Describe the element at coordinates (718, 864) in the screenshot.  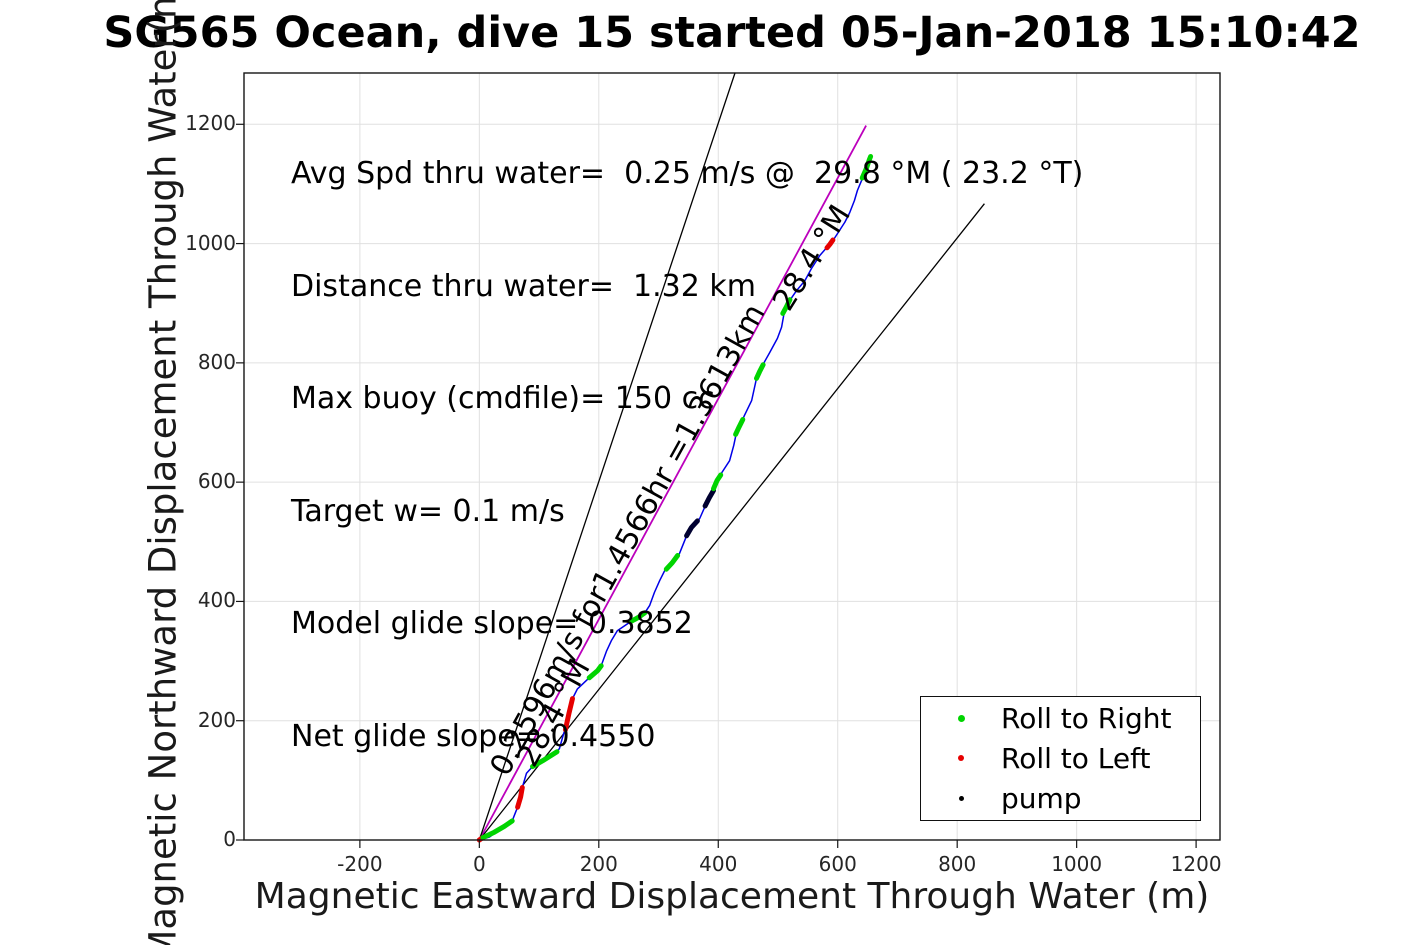
I see `x-tick-label: 400` at that location.